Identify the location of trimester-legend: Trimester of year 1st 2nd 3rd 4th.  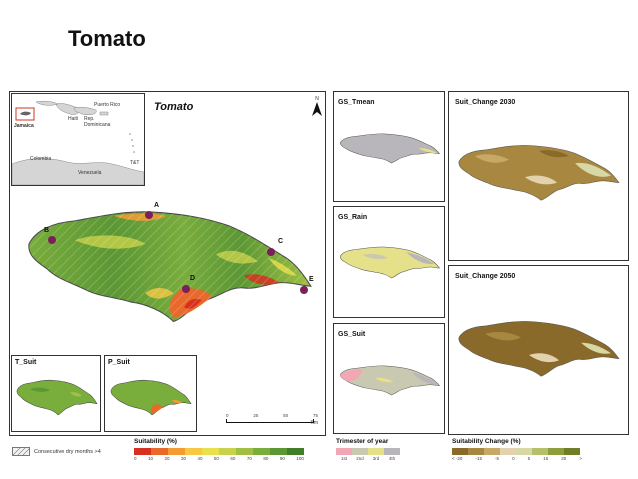
(371, 449).